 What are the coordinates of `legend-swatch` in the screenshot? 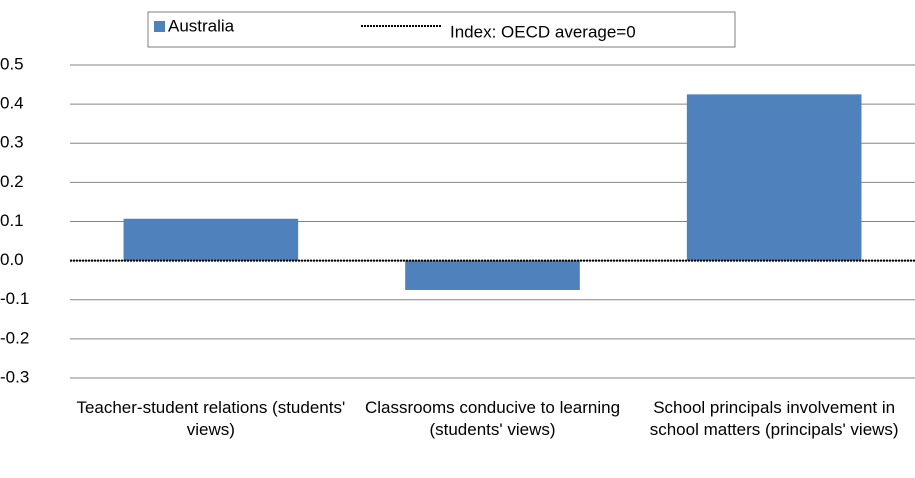 It's located at (159, 26).